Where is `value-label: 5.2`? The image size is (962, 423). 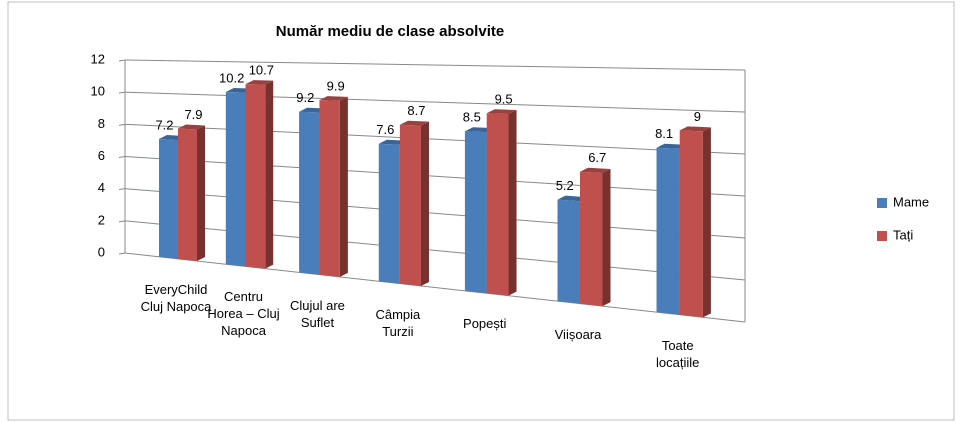
value-label: 5.2 is located at coordinates (565, 185).